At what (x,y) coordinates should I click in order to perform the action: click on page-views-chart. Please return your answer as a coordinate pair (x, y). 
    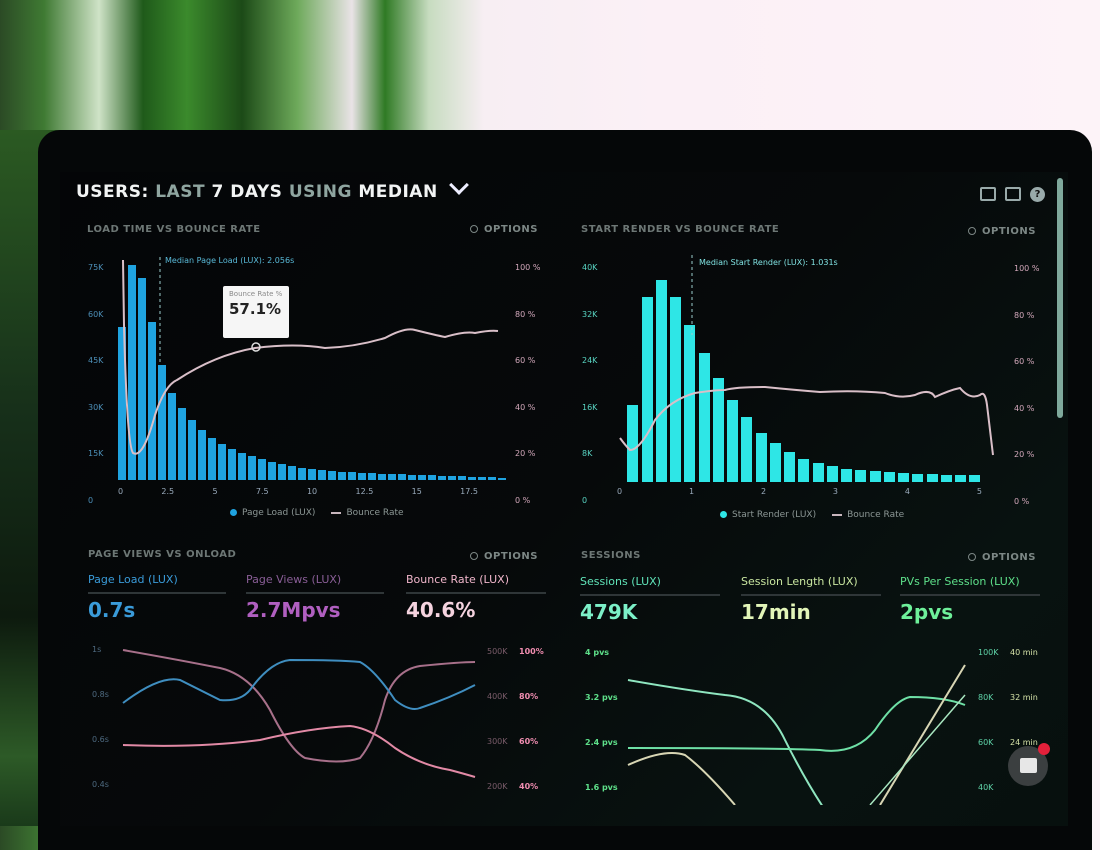
    Looking at the image, I should click on (299, 713).